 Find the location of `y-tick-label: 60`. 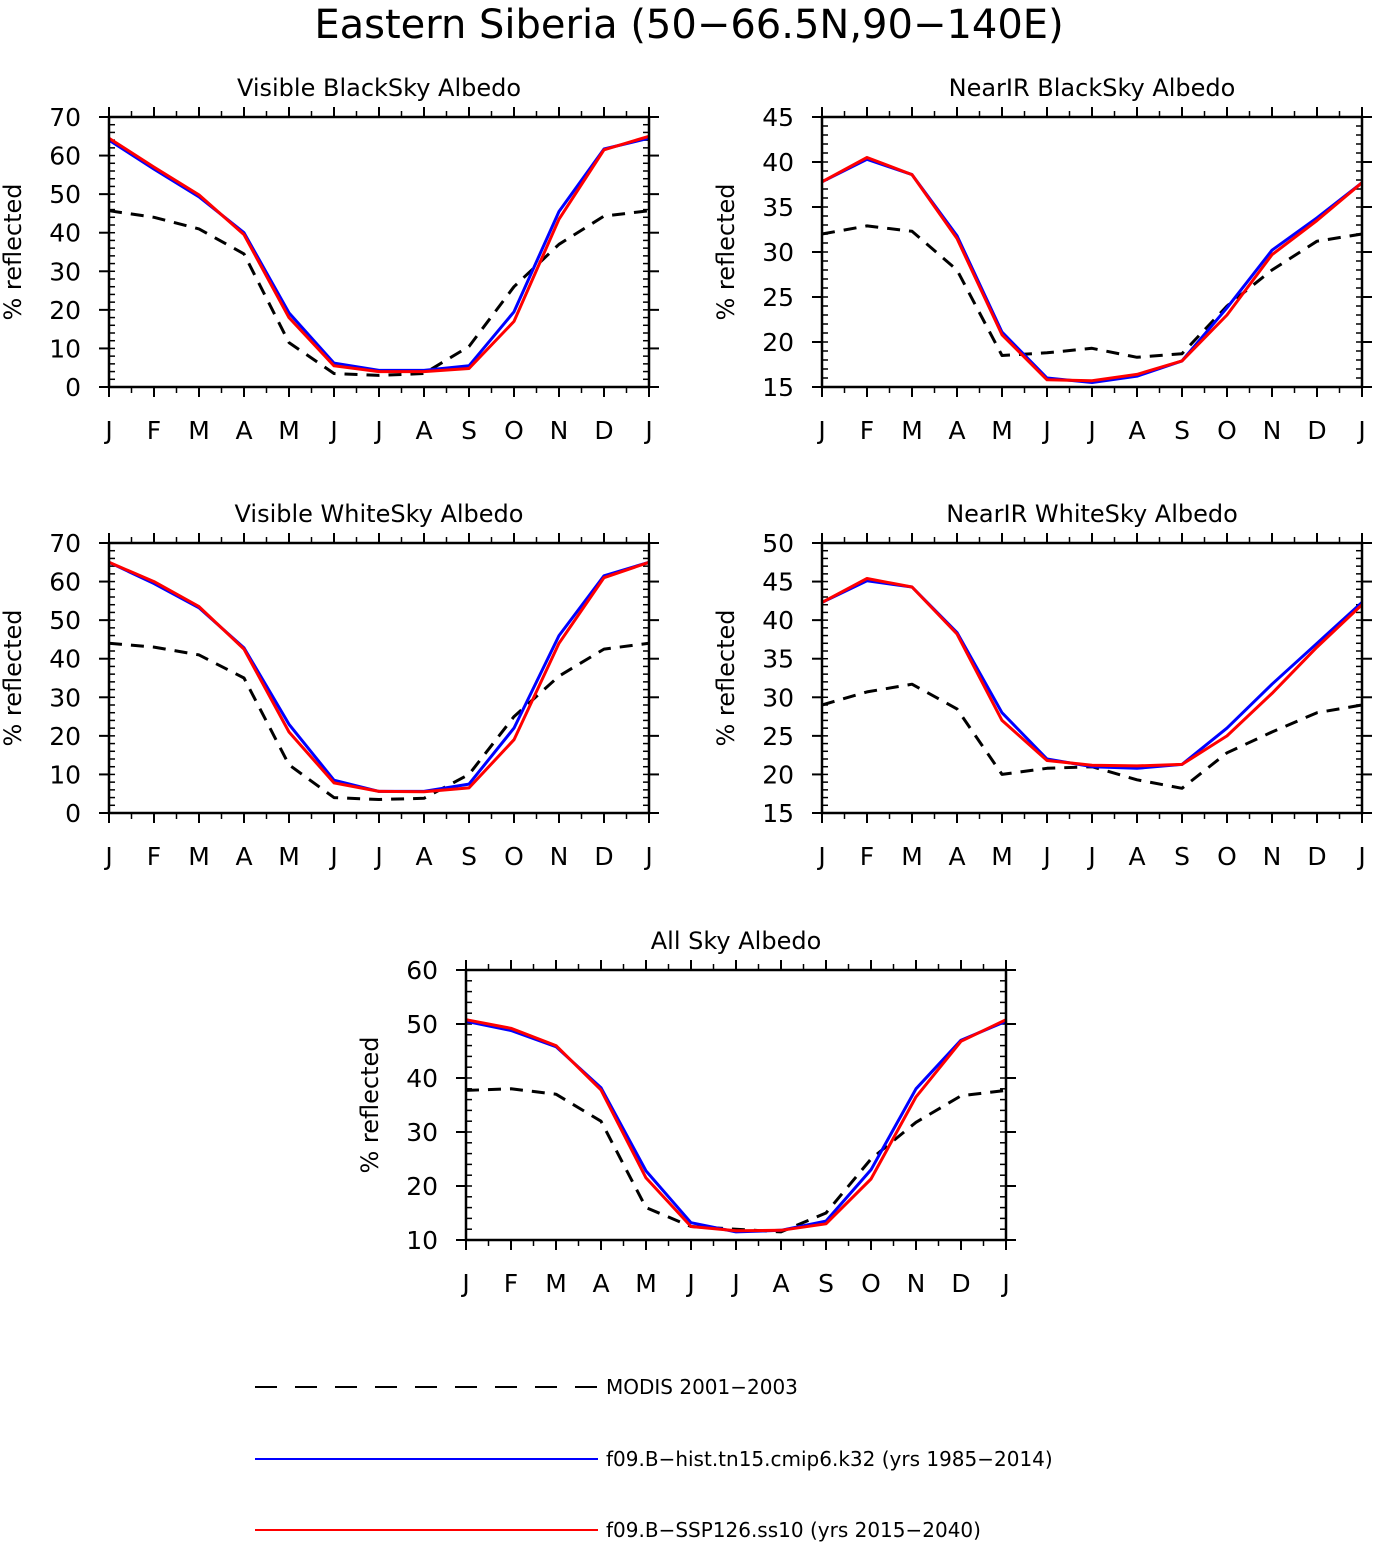

y-tick-label: 60 is located at coordinates (65, 582).